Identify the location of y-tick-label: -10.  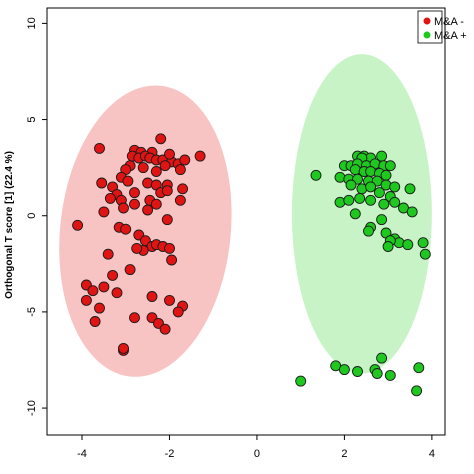
(32, 408).